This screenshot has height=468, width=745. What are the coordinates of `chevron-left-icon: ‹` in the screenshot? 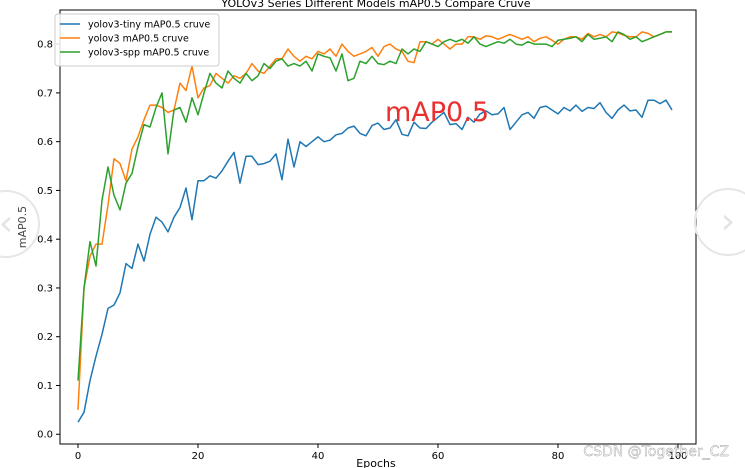 It's located at (7, 223).